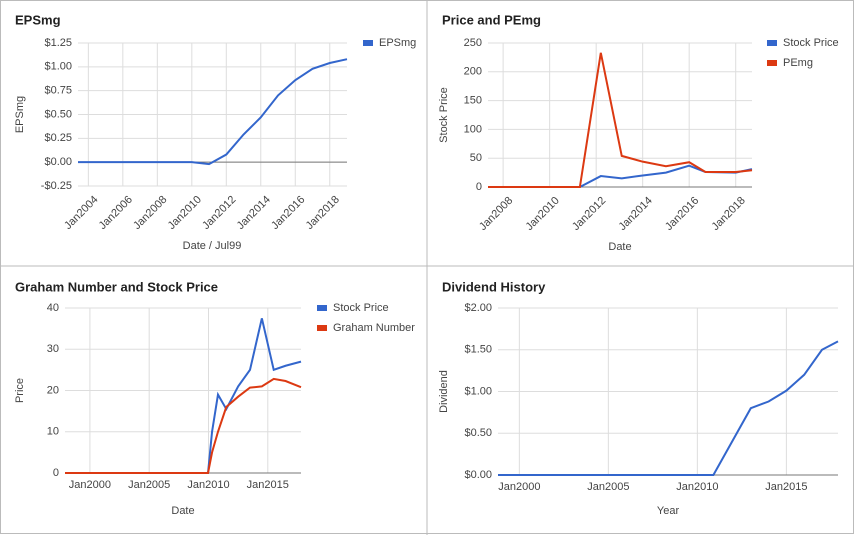  Describe the element at coordinates (53, 308) in the screenshot. I see `y-tick-label: 40` at that location.